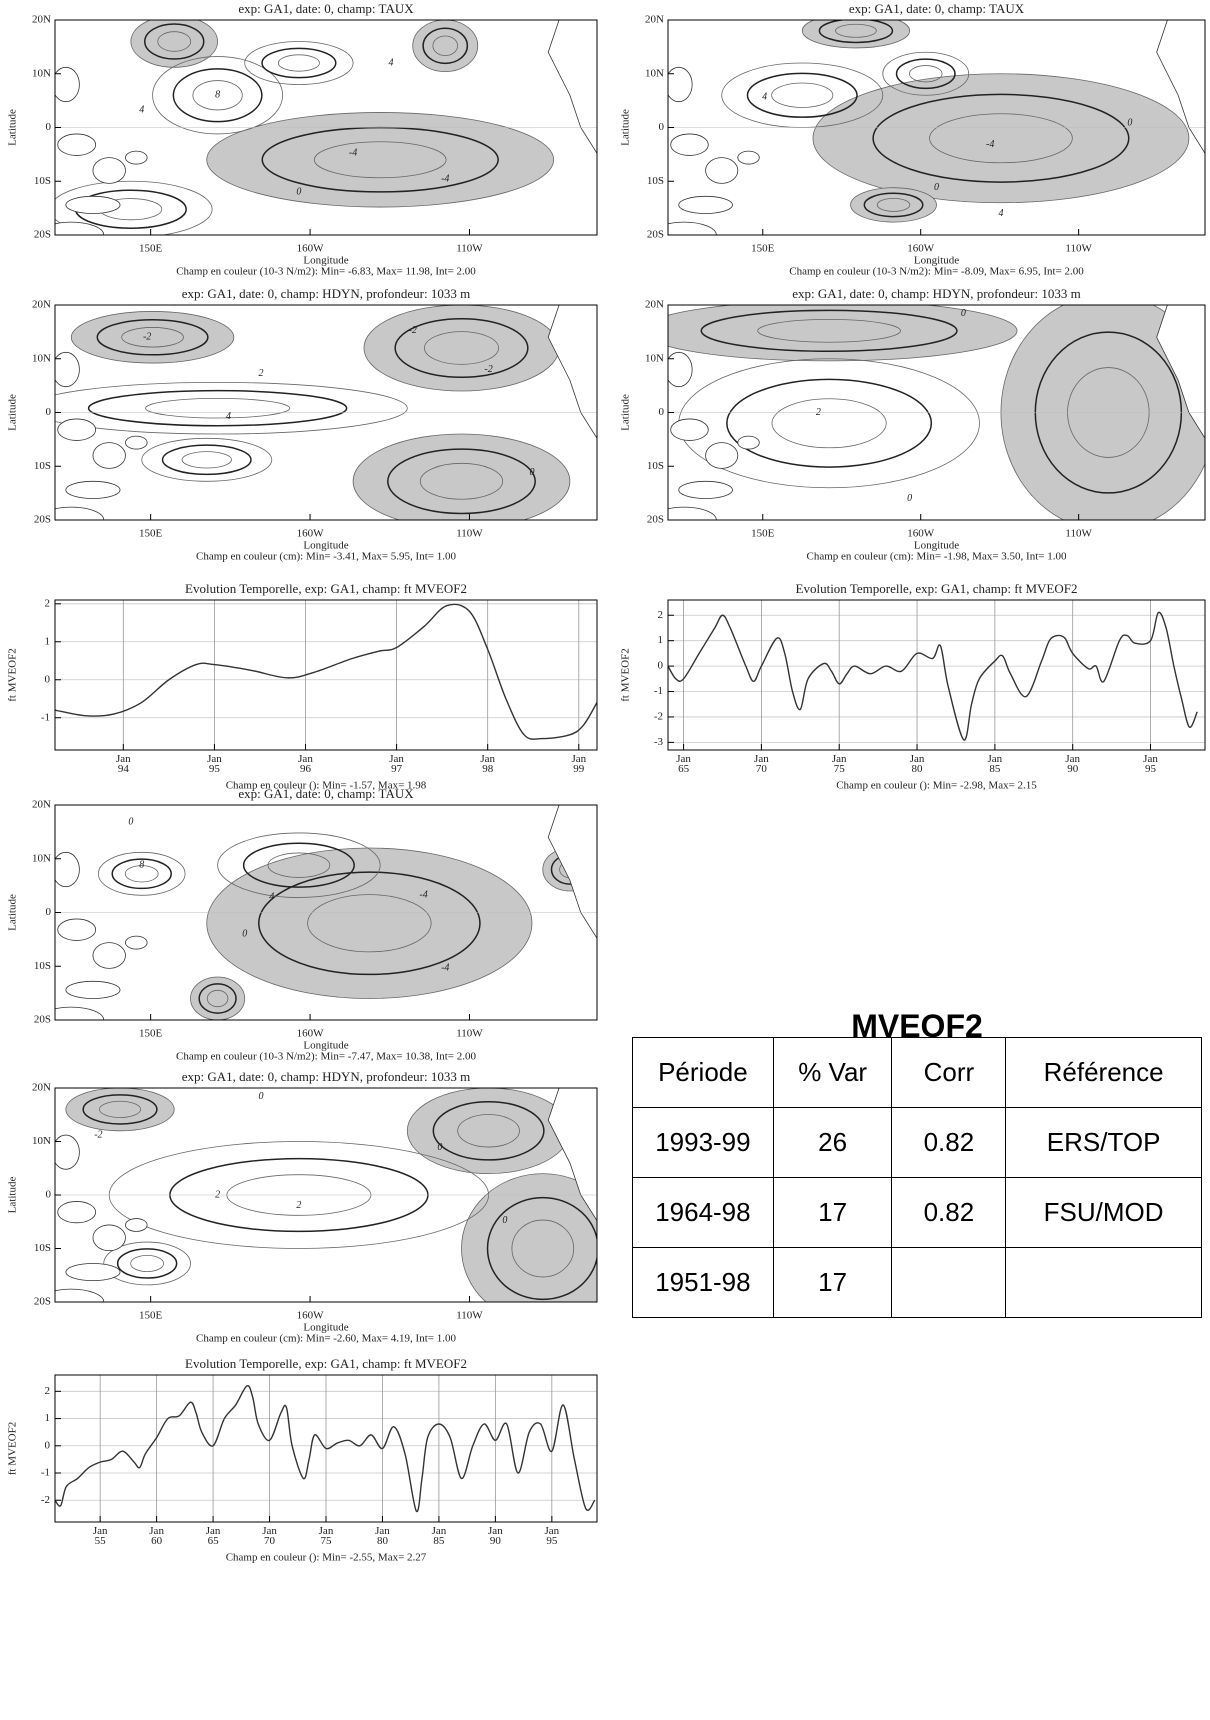 This screenshot has height=1720, width=1210. Describe the element at coordinates (949, 1142) in the screenshot. I see `cell: 0.82` at that location.